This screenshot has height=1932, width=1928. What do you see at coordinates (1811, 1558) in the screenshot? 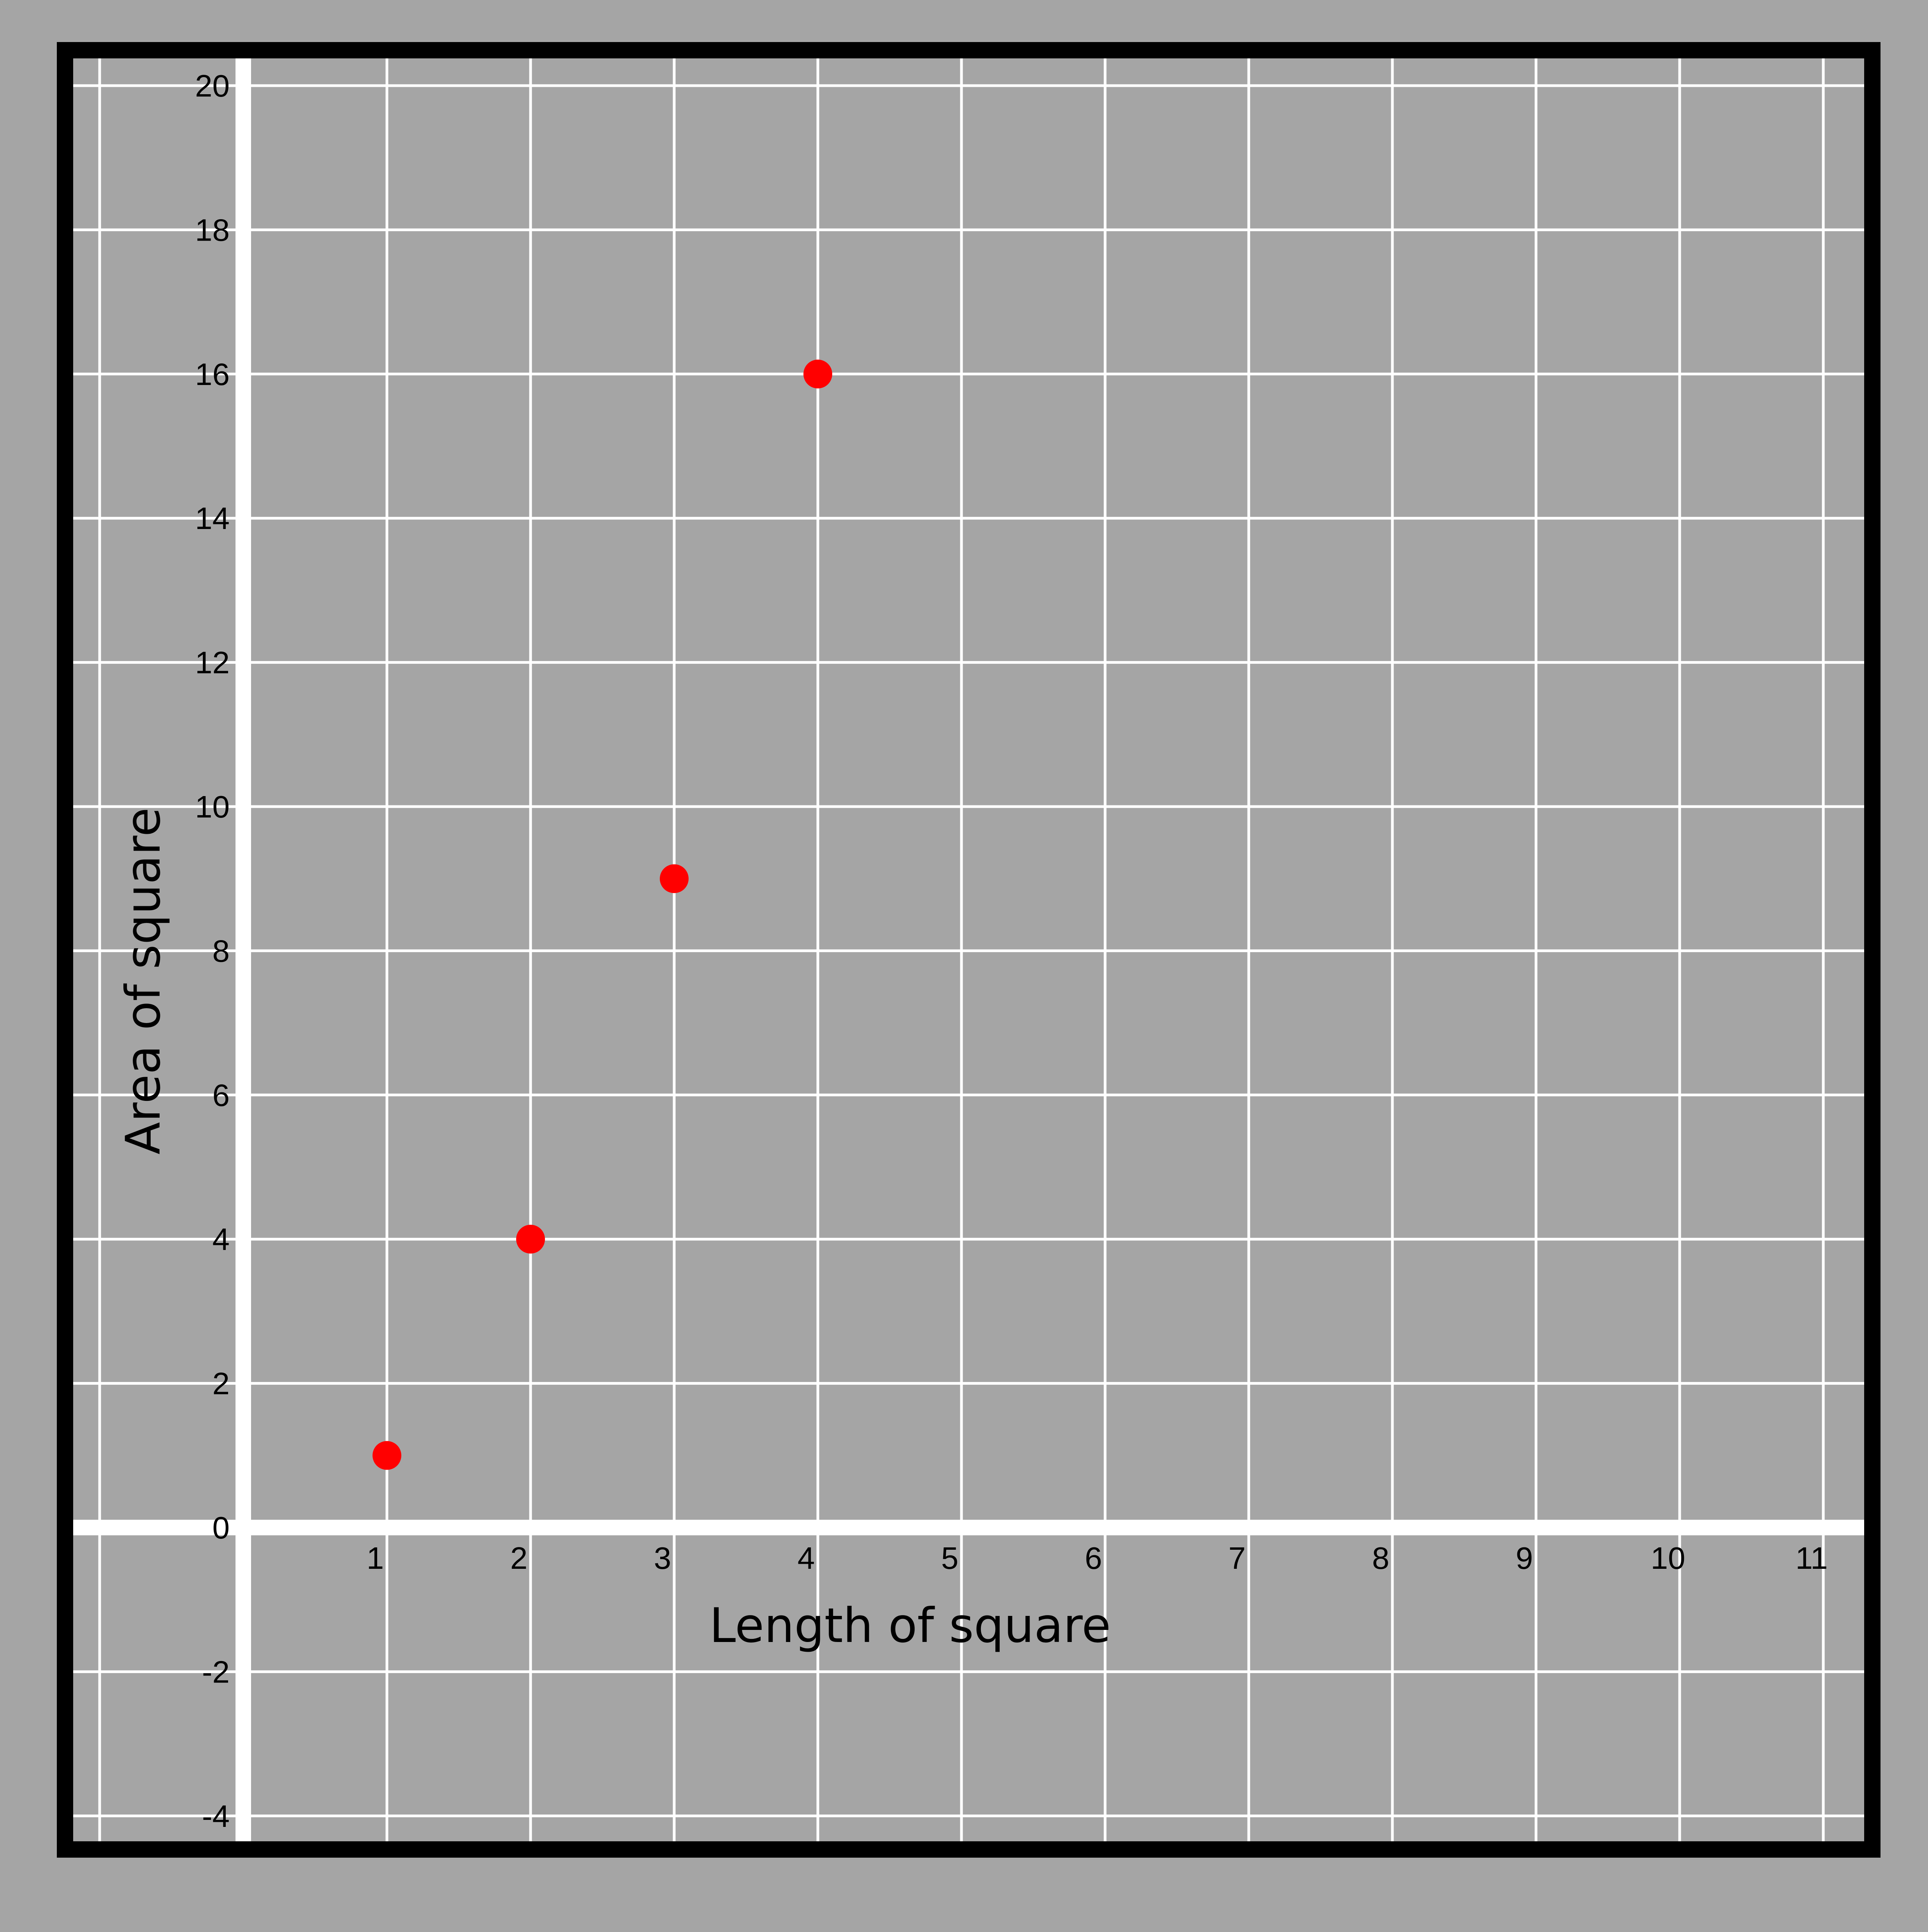
I see `x-tick-label: 11` at bounding box center [1811, 1558].